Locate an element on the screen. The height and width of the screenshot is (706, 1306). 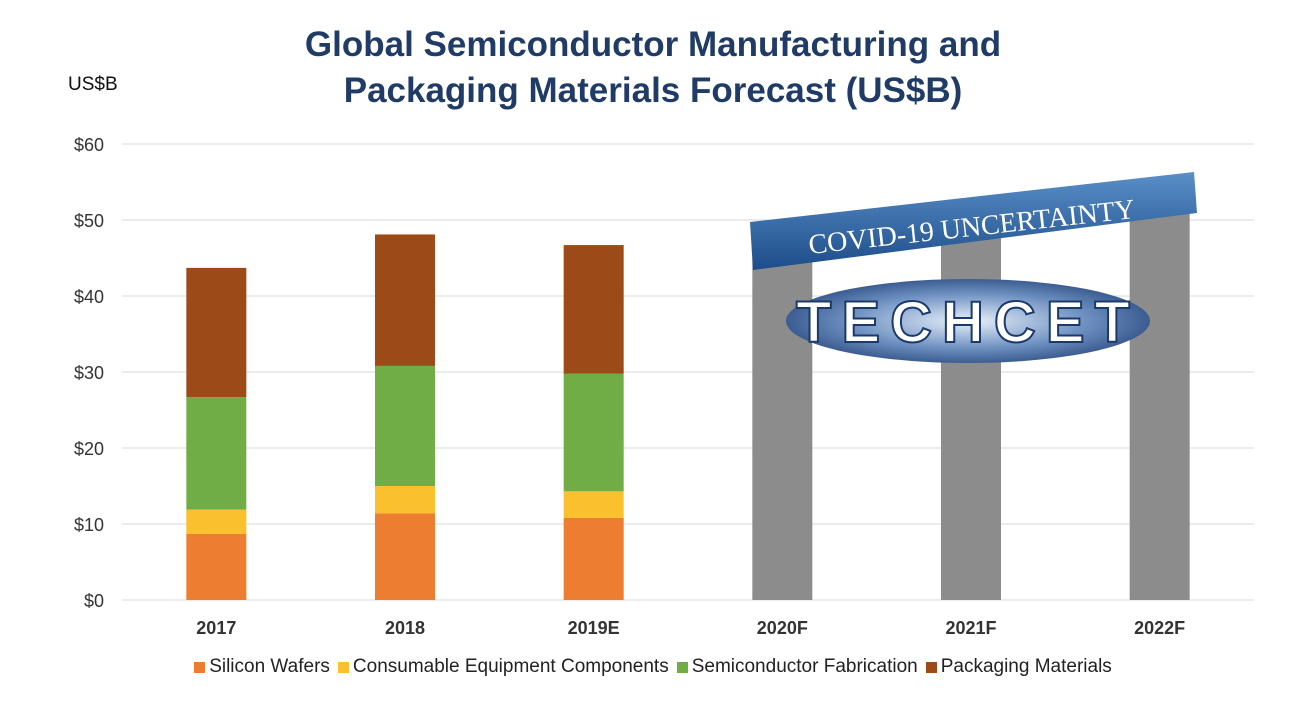
x-tick-label: 2018 is located at coordinates (405, 628).